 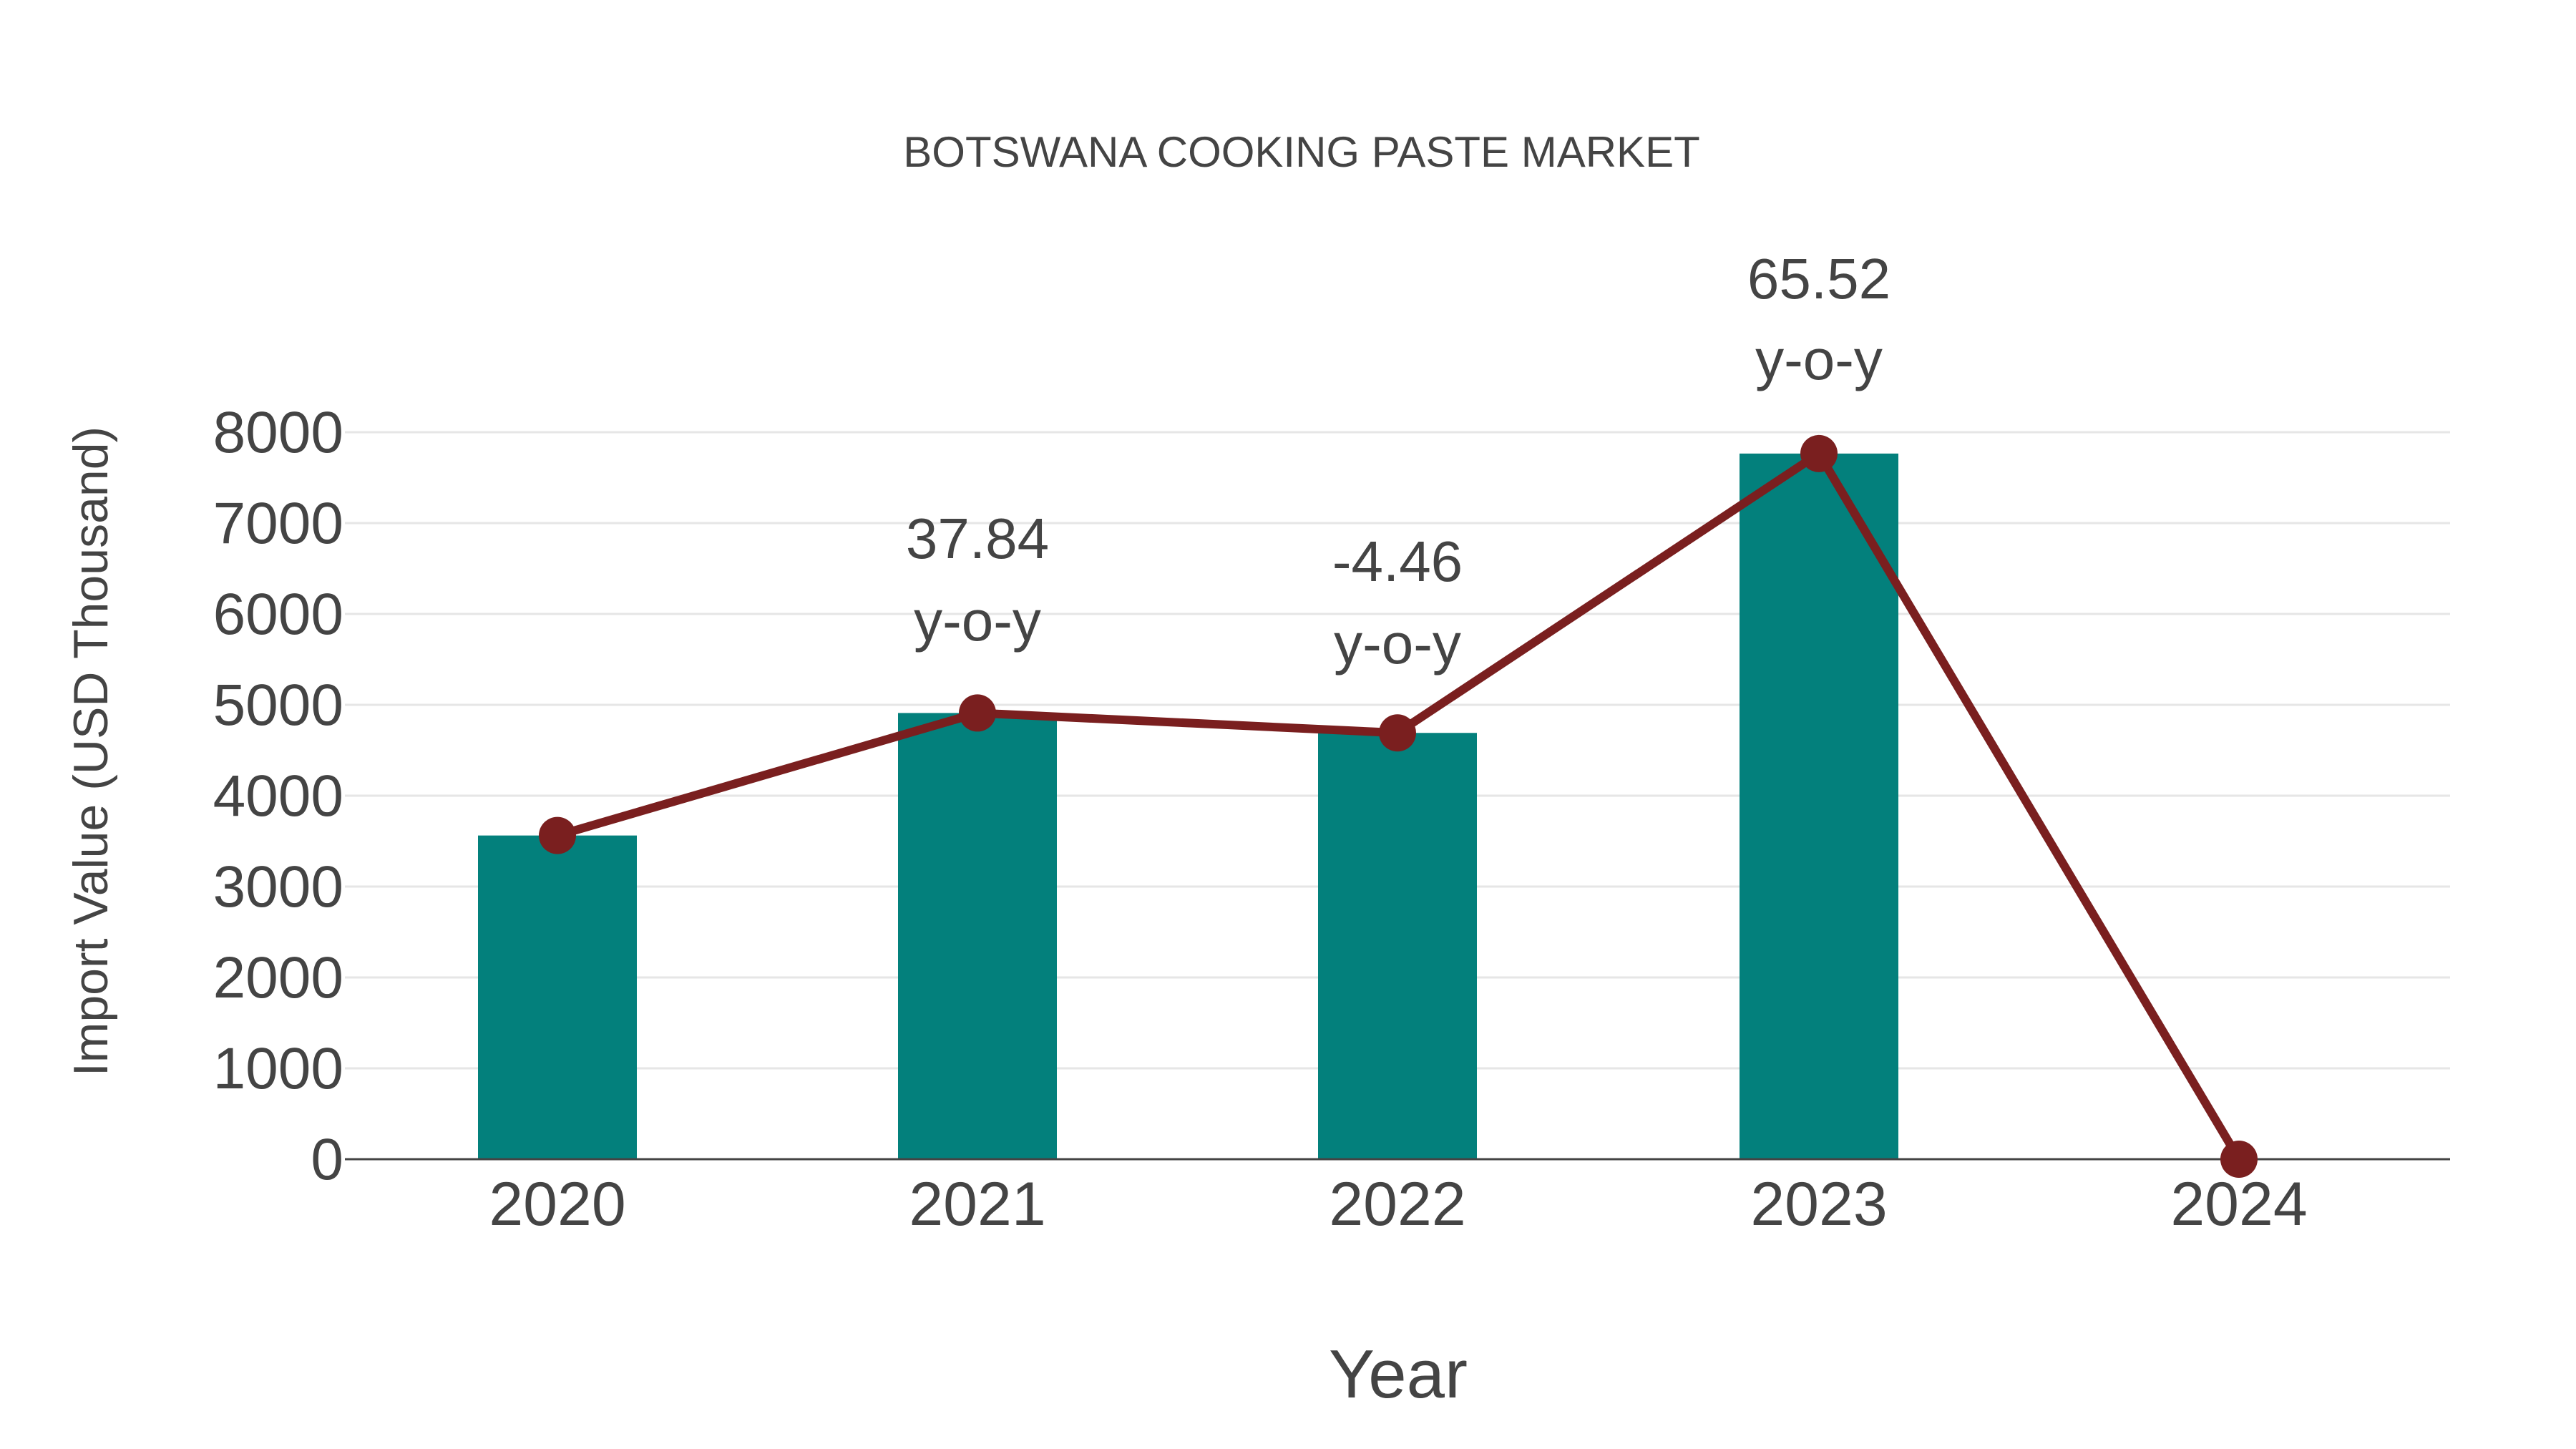 What do you see at coordinates (557, 1204) in the screenshot?
I see `x-tick-label: 2020` at bounding box center [557, 1204].